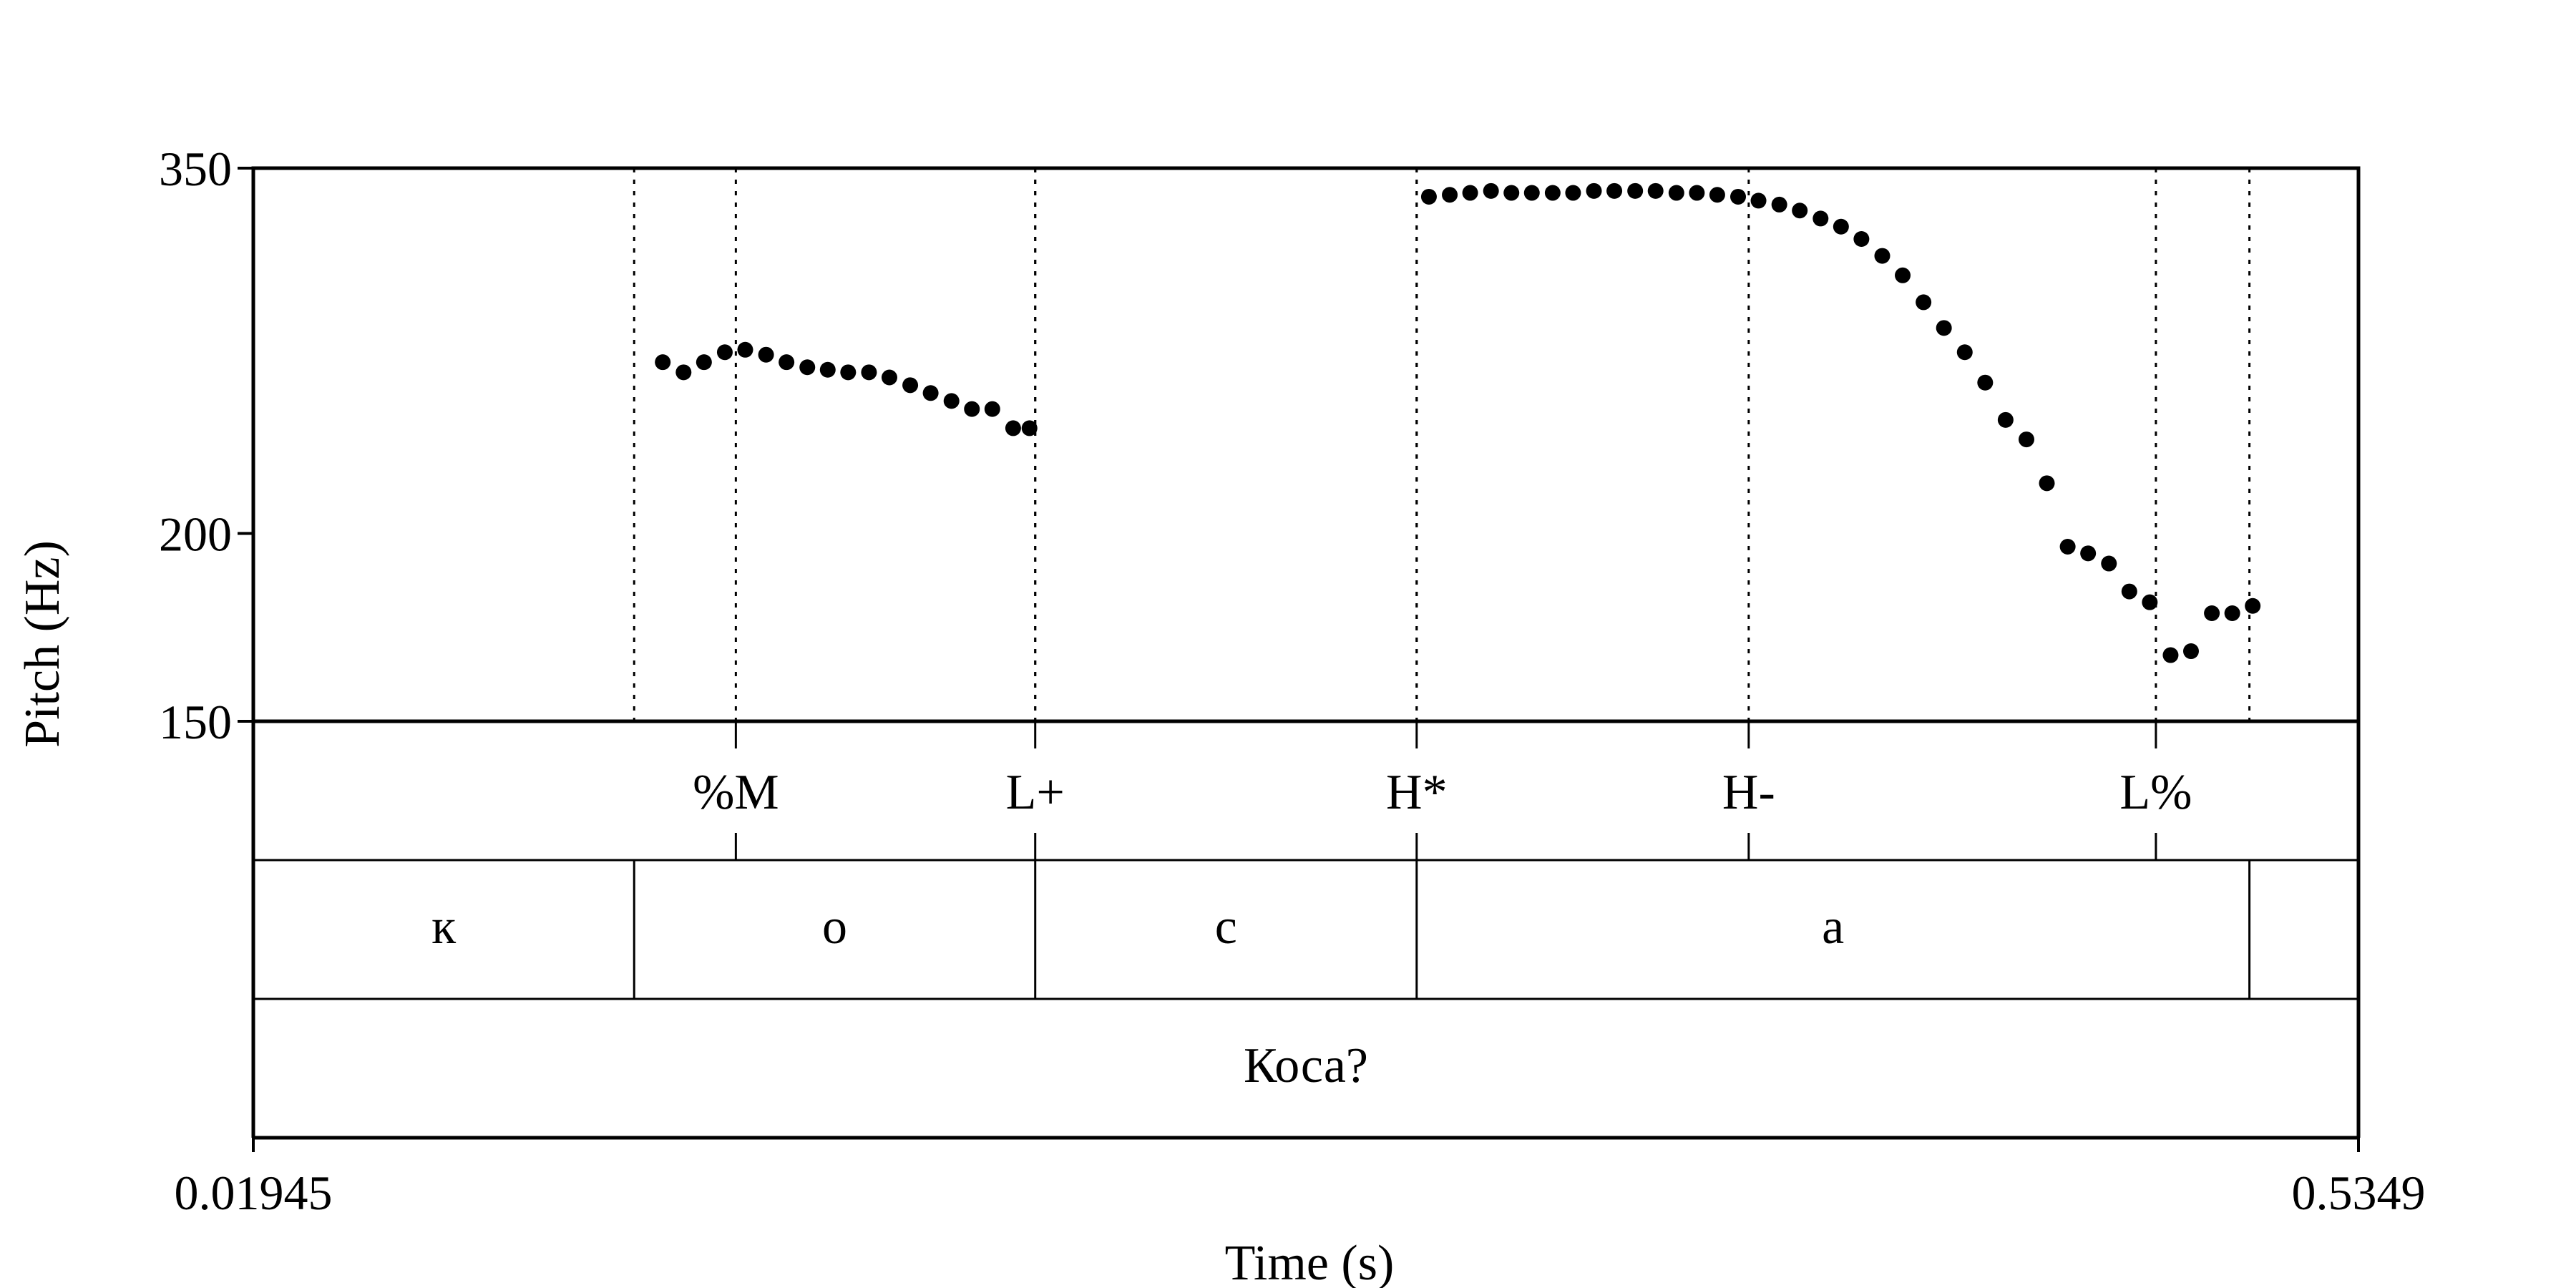 This screenshot has width=2576, height=1288. I want to click on y-tick-label-2: 150, so click(195, 722).